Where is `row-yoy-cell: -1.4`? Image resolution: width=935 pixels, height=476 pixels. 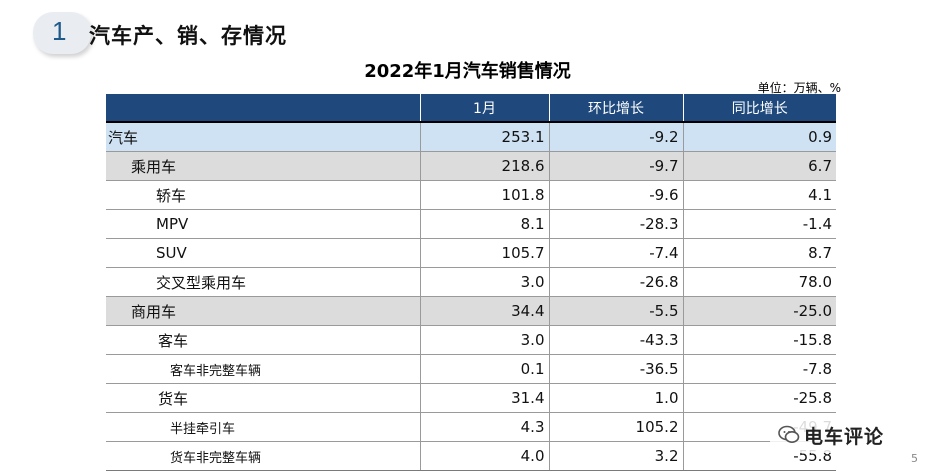 row-yoy-cell: -1.4 is located at coordinates (759, 224).